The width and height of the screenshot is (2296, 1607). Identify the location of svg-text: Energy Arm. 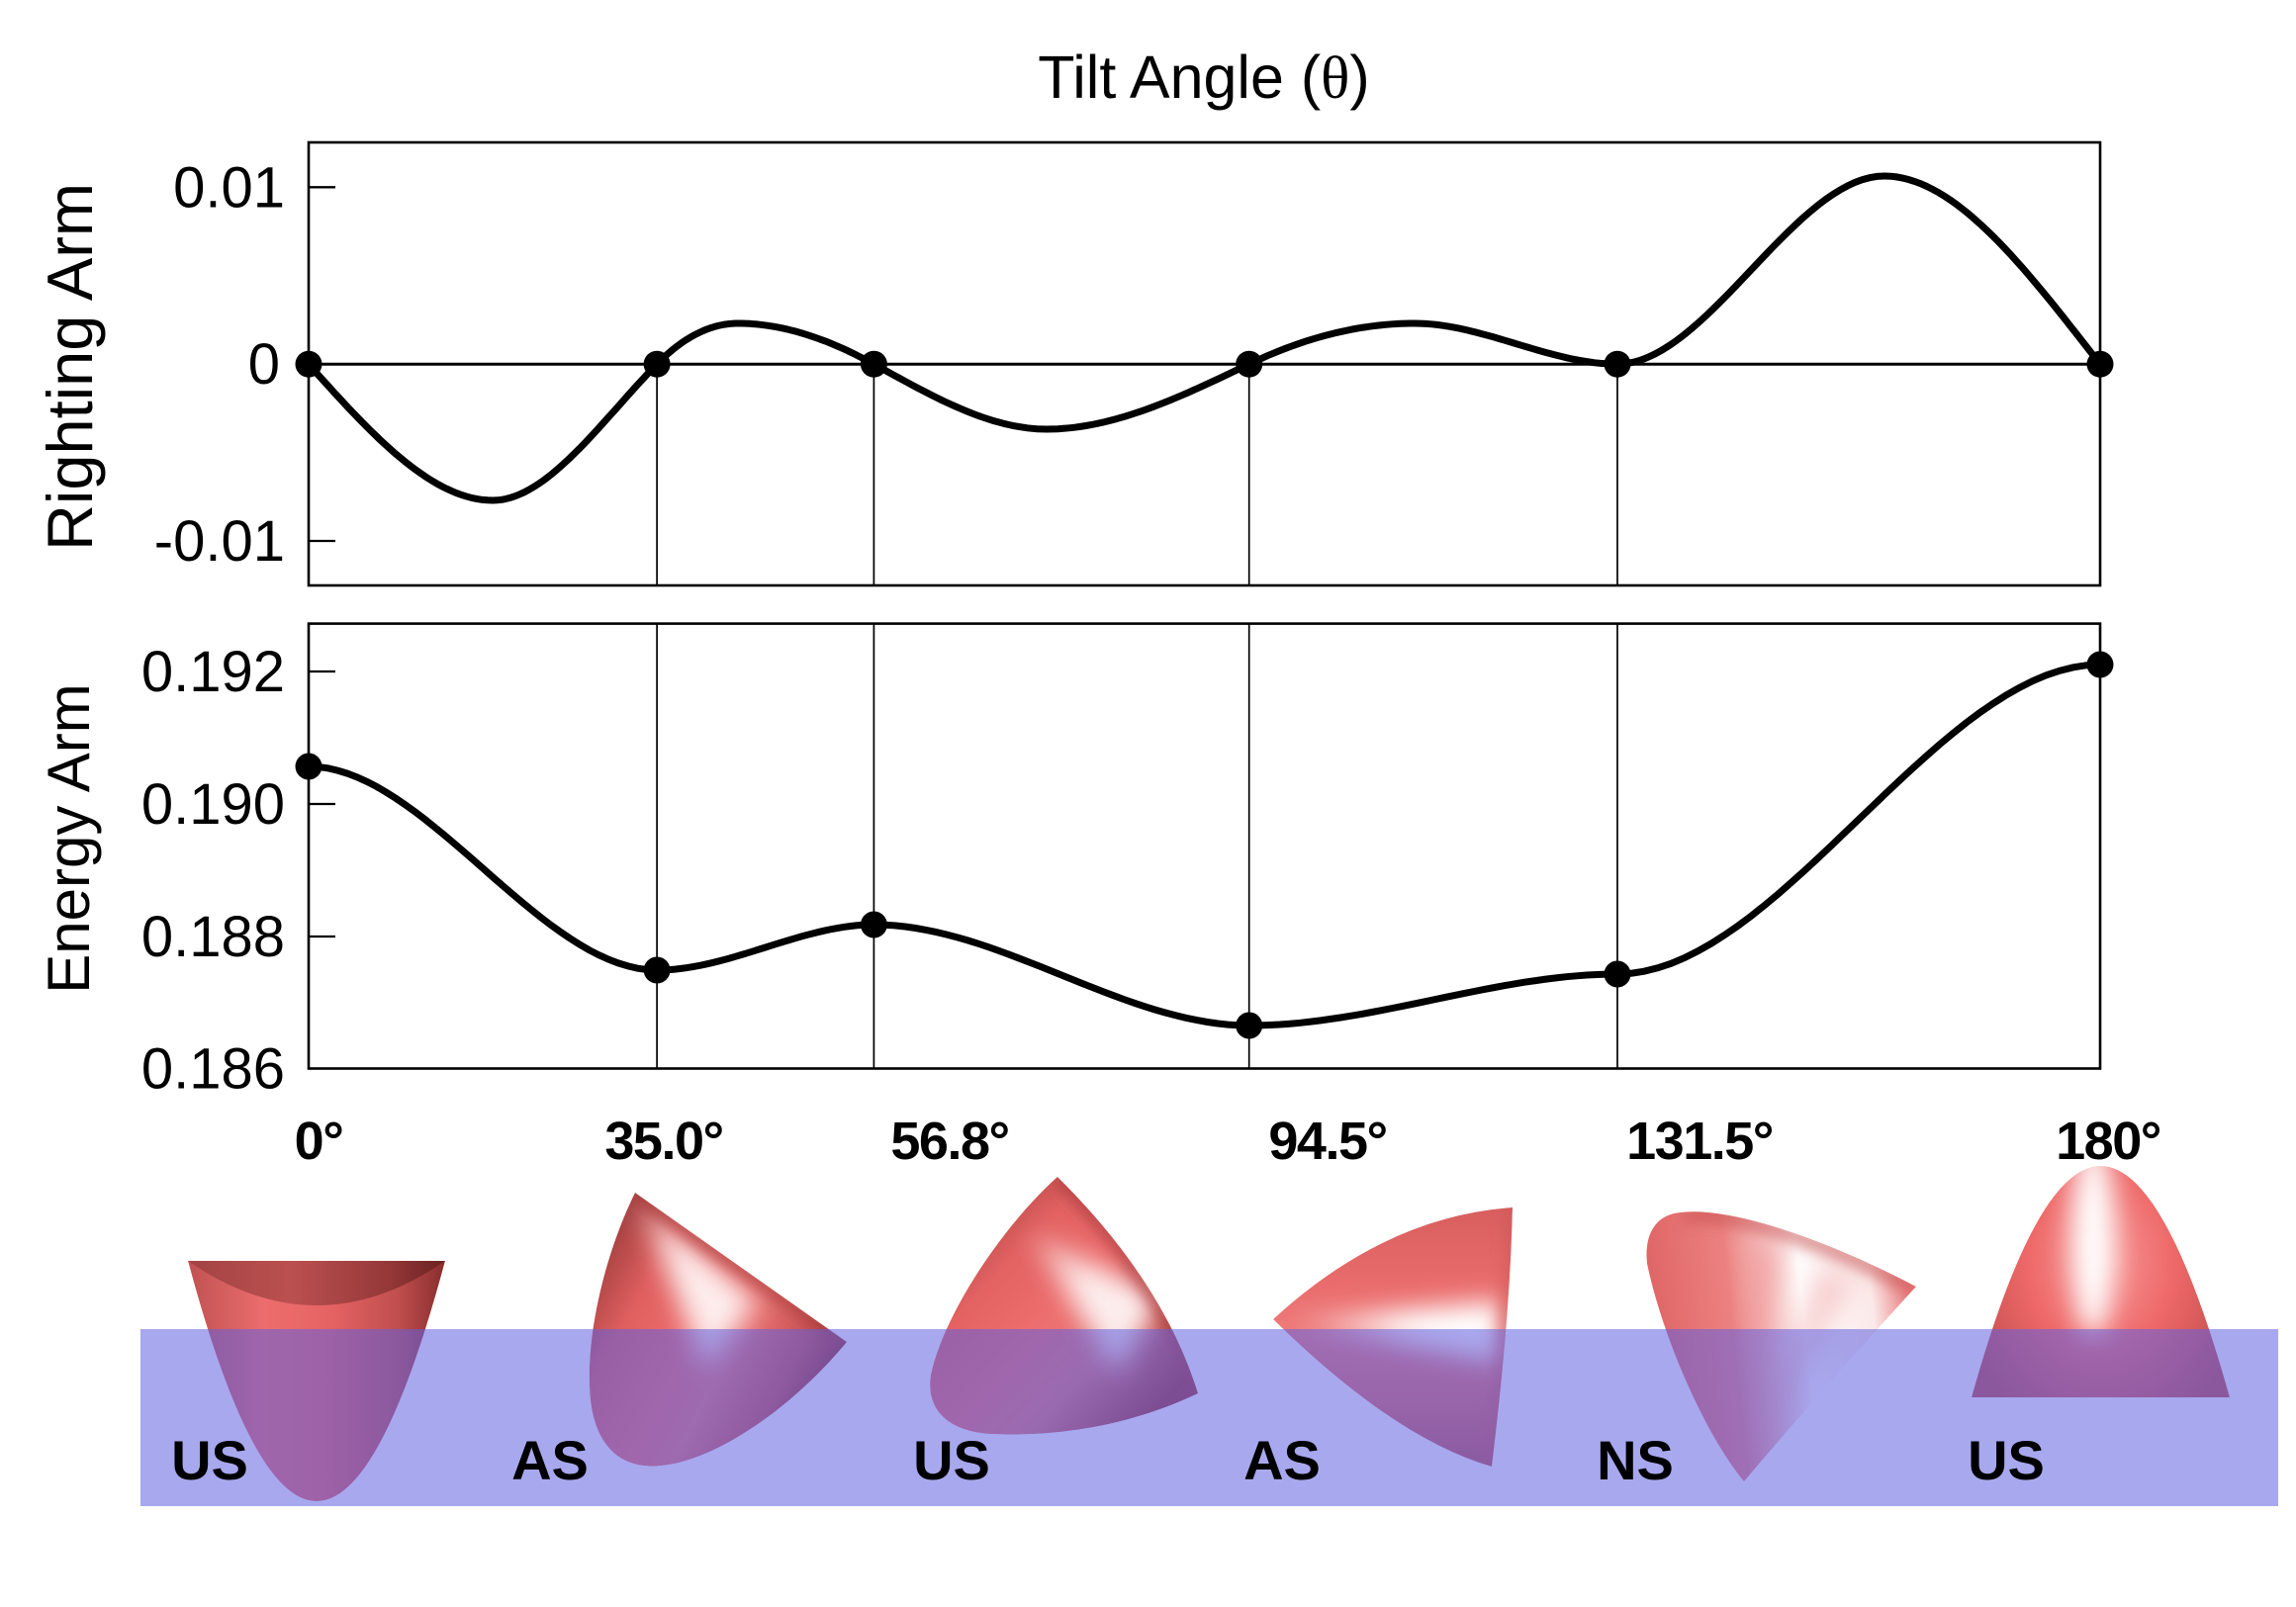
(69, 838).